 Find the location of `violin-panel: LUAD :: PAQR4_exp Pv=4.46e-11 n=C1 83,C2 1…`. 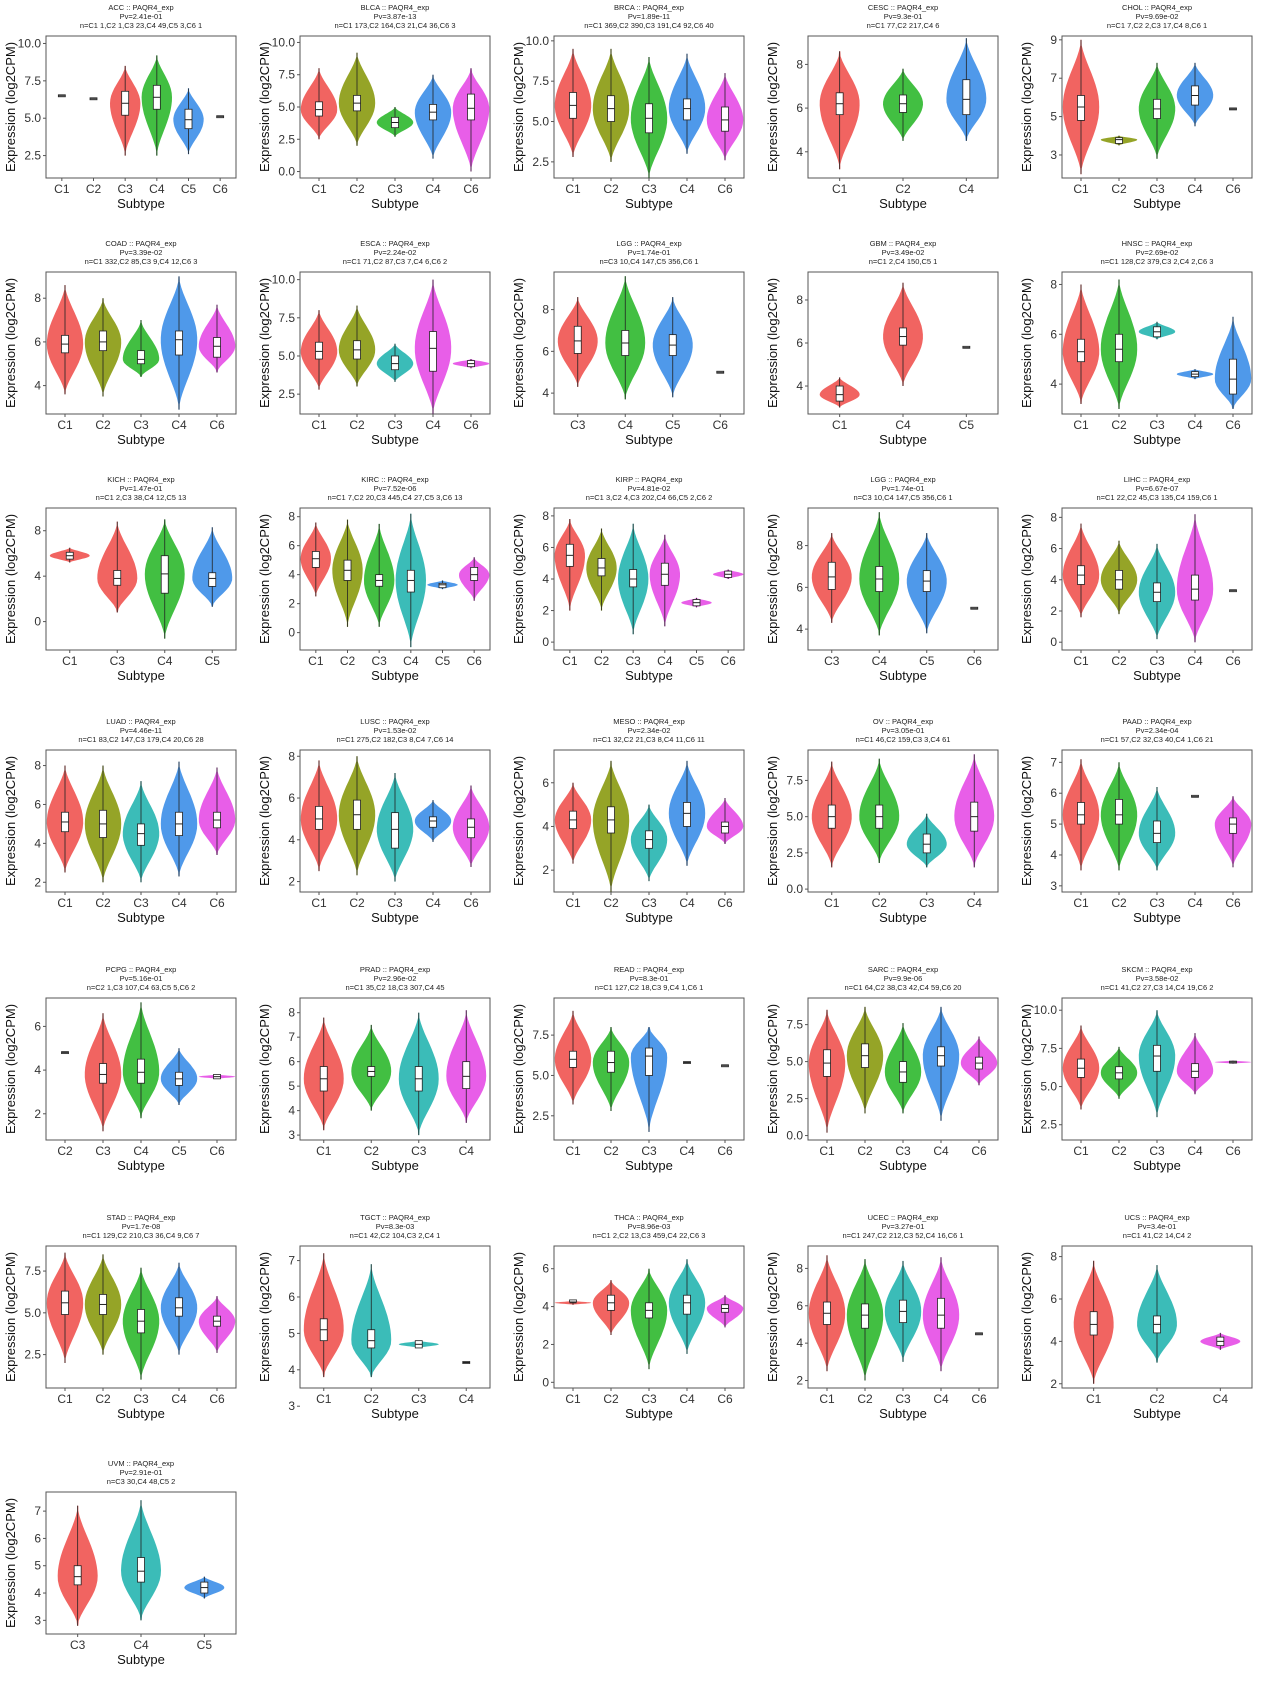

violin-panel: LUAD :: PAQR4_exp Pv=4.46e-11 n=C1 83,C2 1… is located at coordinates (127, 832).